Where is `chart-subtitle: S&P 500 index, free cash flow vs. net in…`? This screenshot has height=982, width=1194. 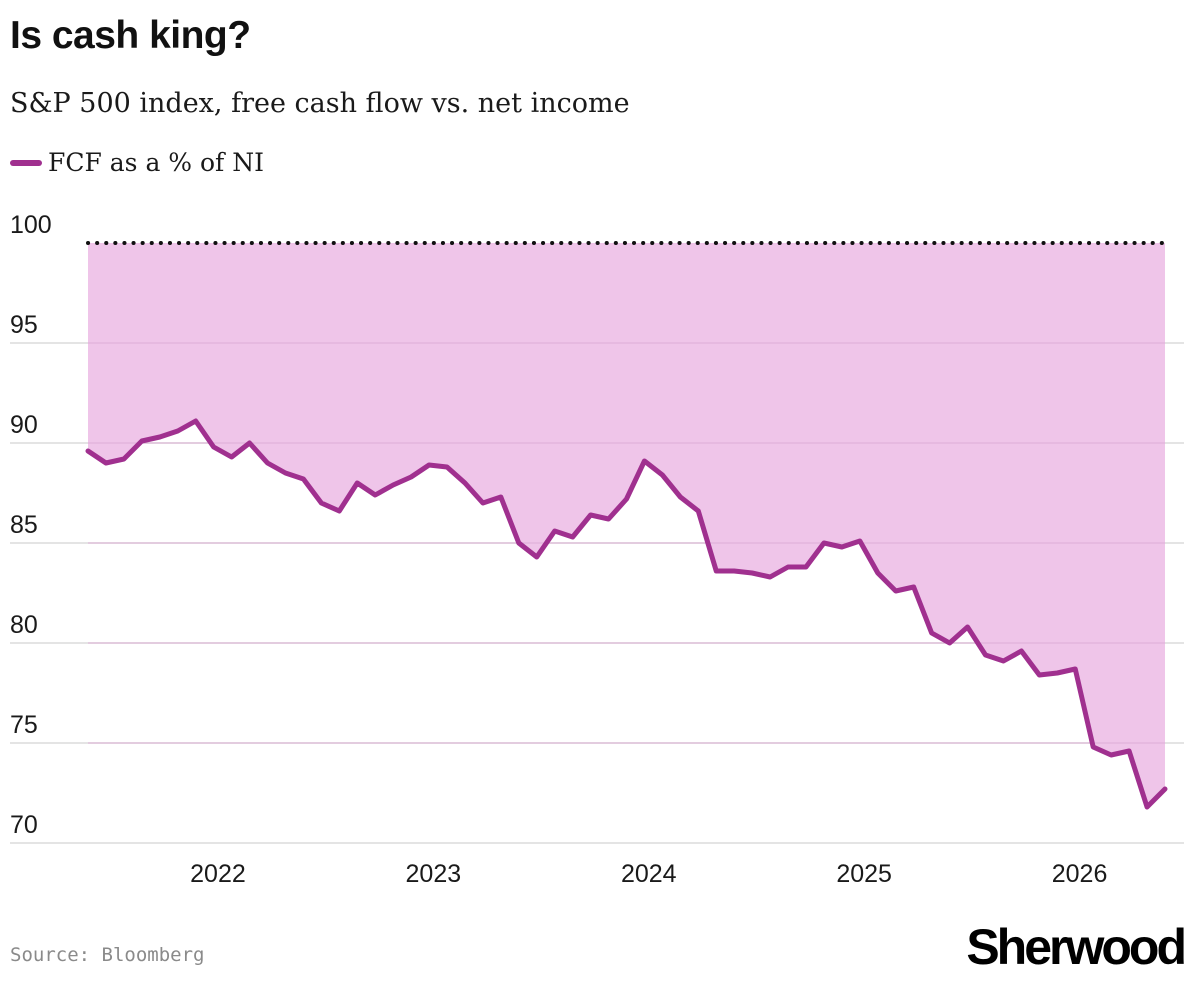 chart-subtitle: S&P 500 index, free cash flow vs. net in… is located at coordinates (320, 103).